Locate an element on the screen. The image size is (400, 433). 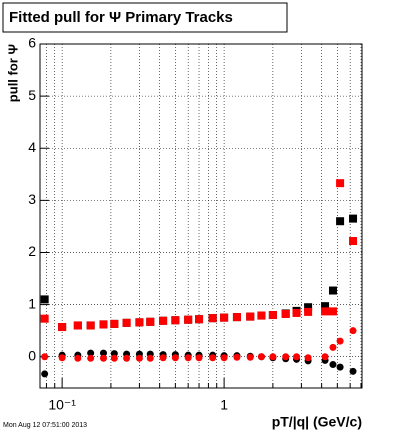
y-tick-label: 3 is located at coordinates (32, 199).